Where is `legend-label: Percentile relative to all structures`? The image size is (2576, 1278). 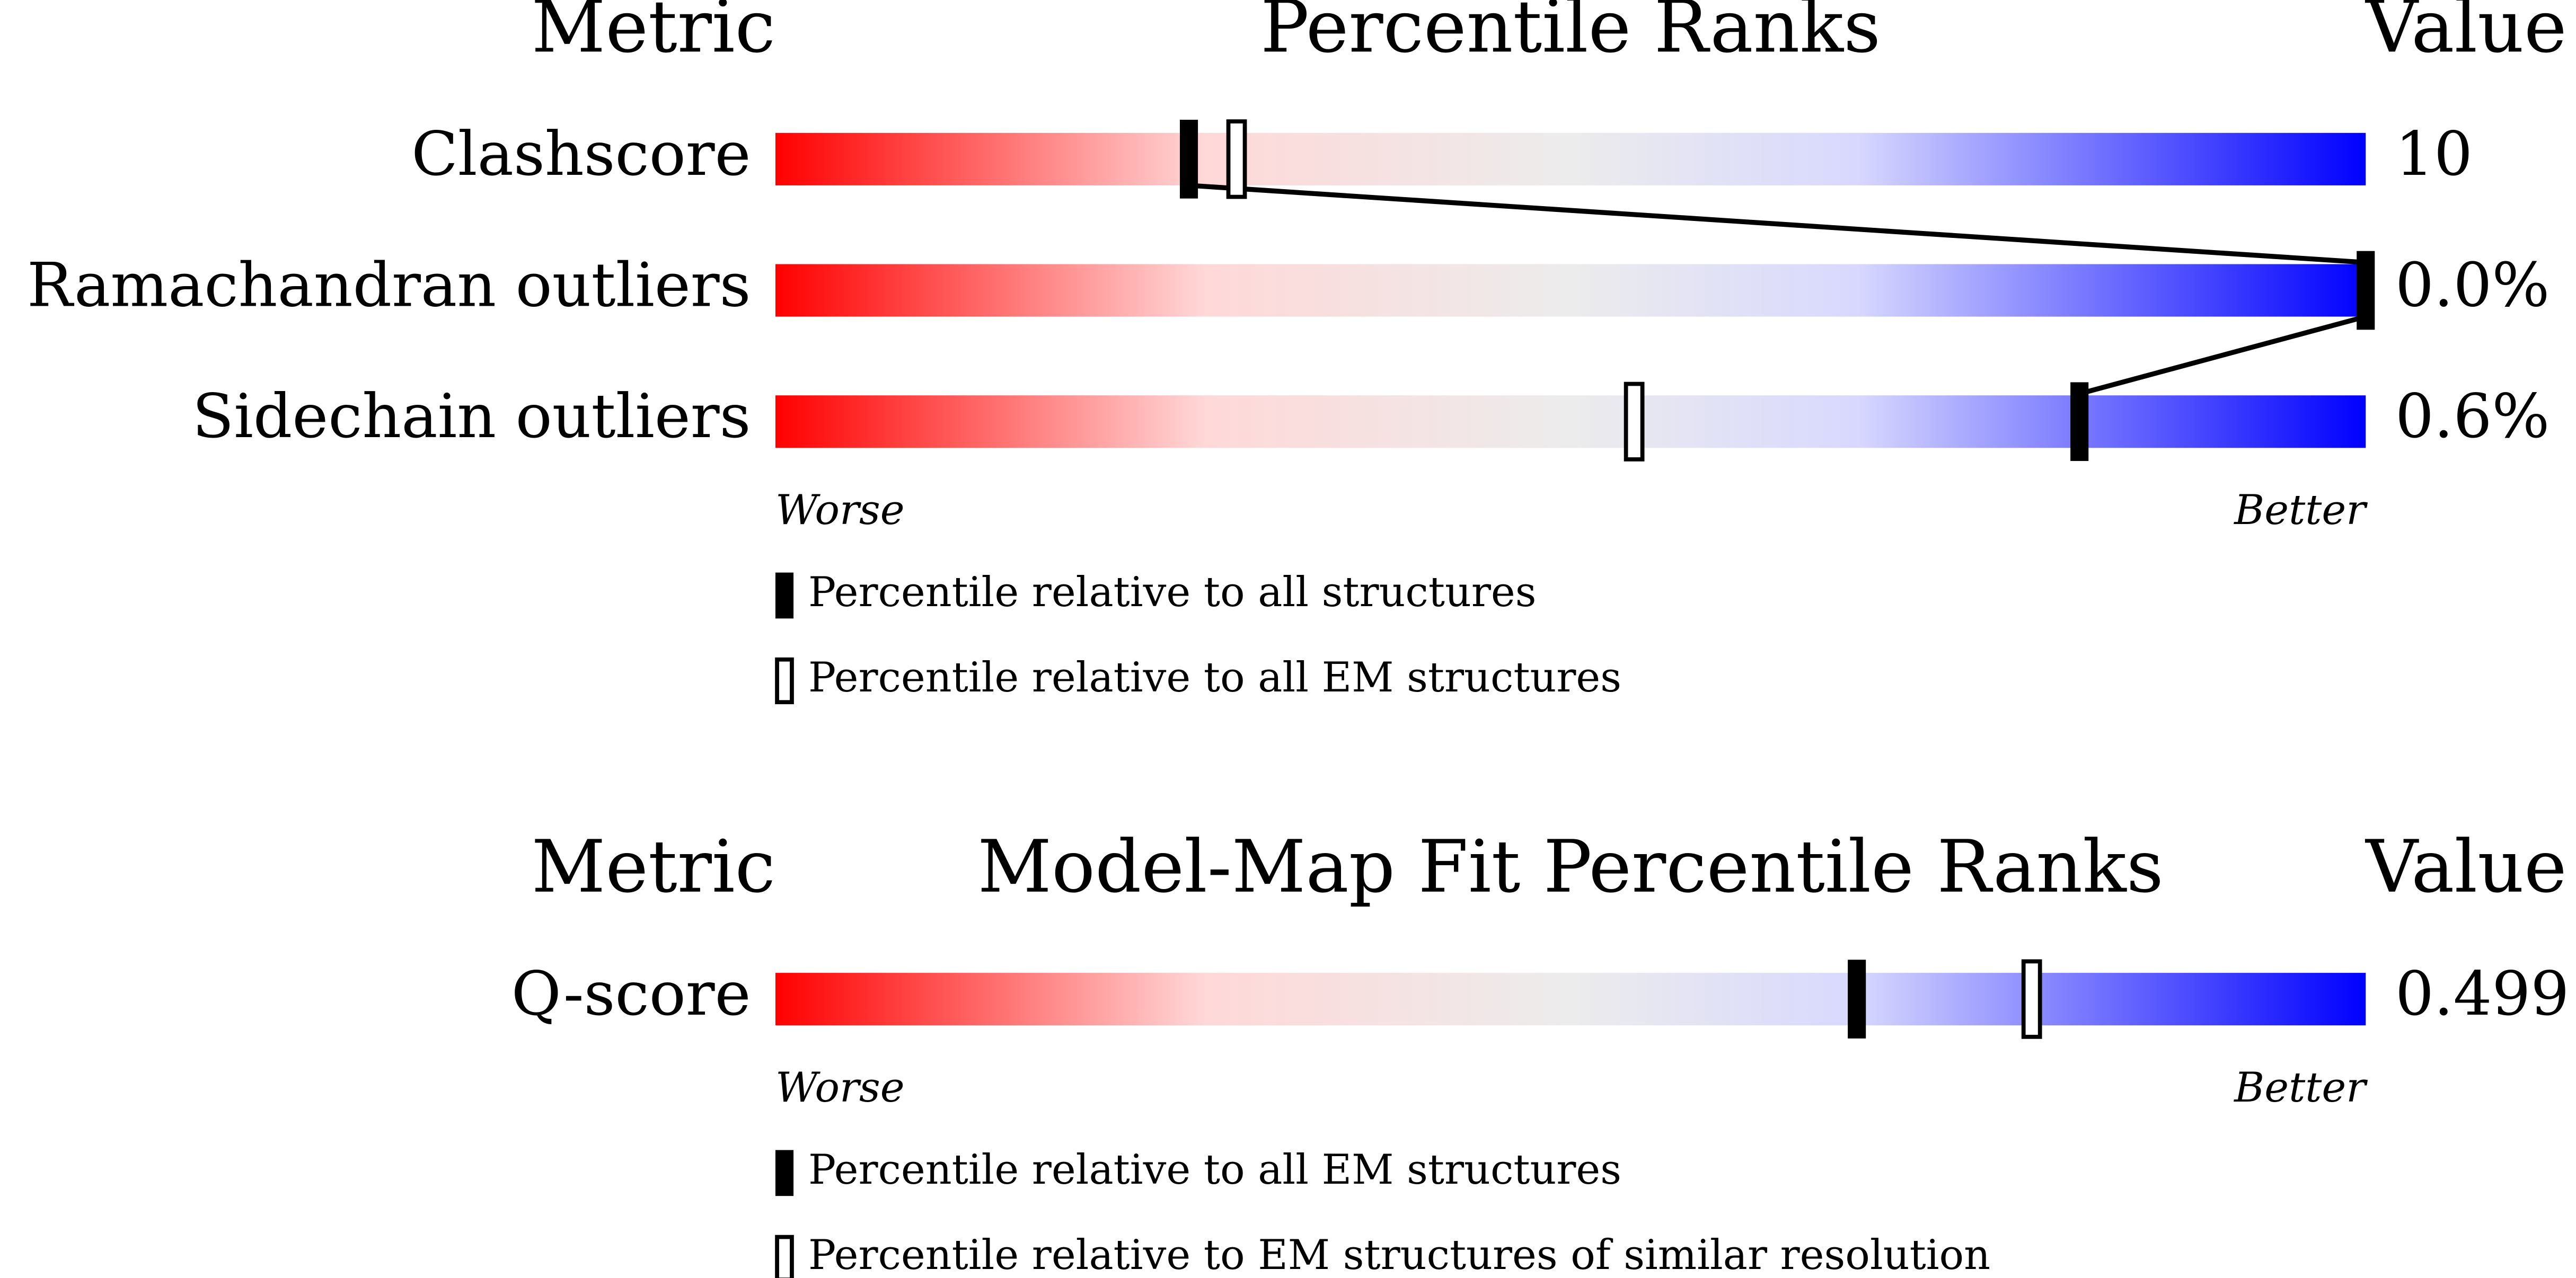 legend-label: Percentile relative to all structures is located at coordinates (1172, 592).